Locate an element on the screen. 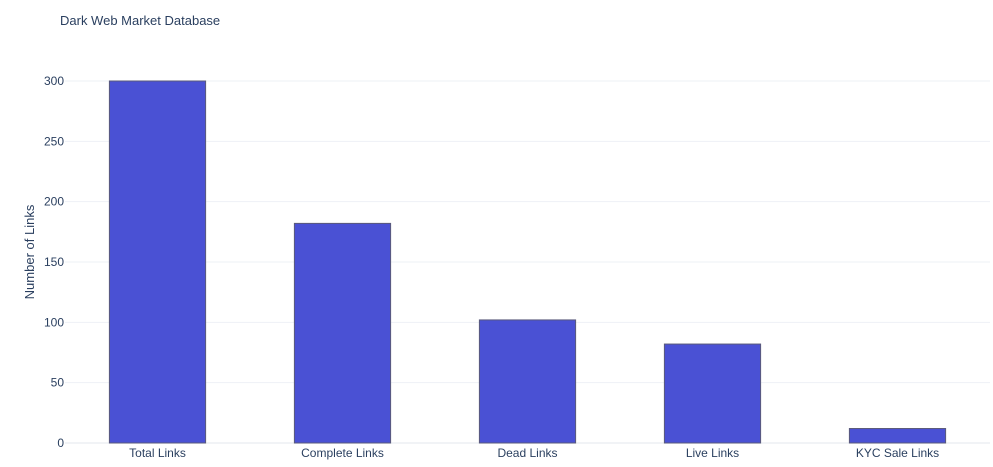 This screenshot has height=467, width=993. y-tick-label: 100 is located at coordinates (54, 322).